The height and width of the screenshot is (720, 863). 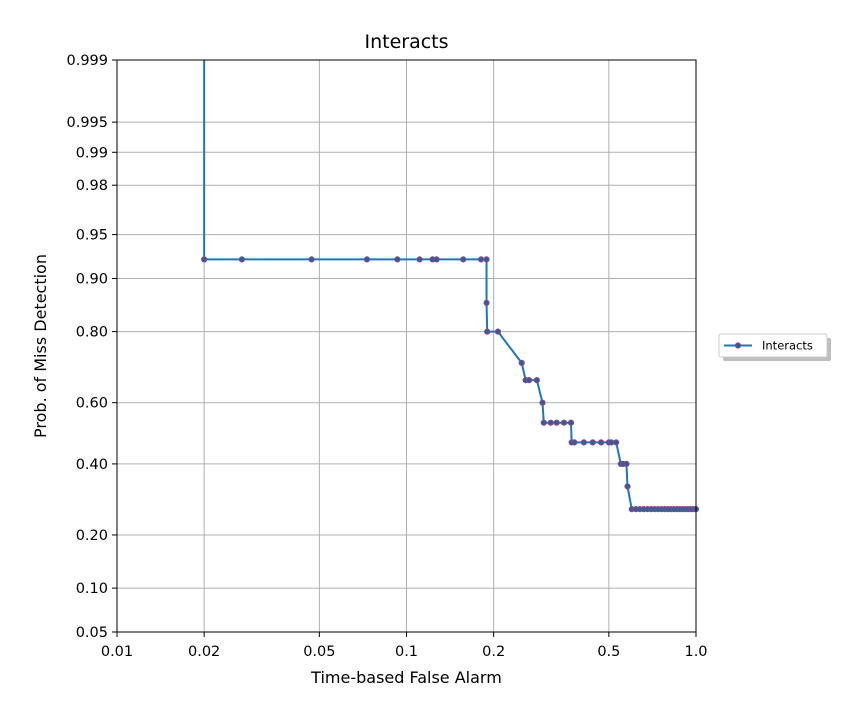 I want to click on y-tick-label: 0.10, so click(x=92, y=589).